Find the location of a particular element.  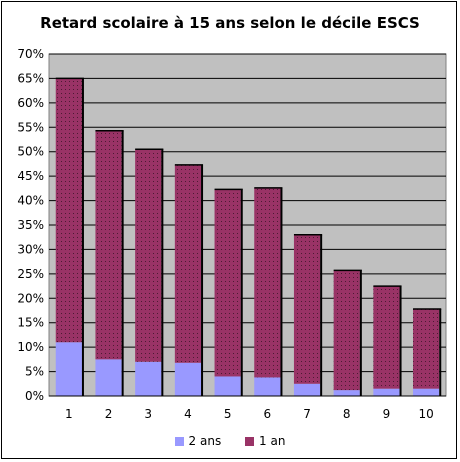

x-tick-label: 4 is located at coordinates (188, 414).